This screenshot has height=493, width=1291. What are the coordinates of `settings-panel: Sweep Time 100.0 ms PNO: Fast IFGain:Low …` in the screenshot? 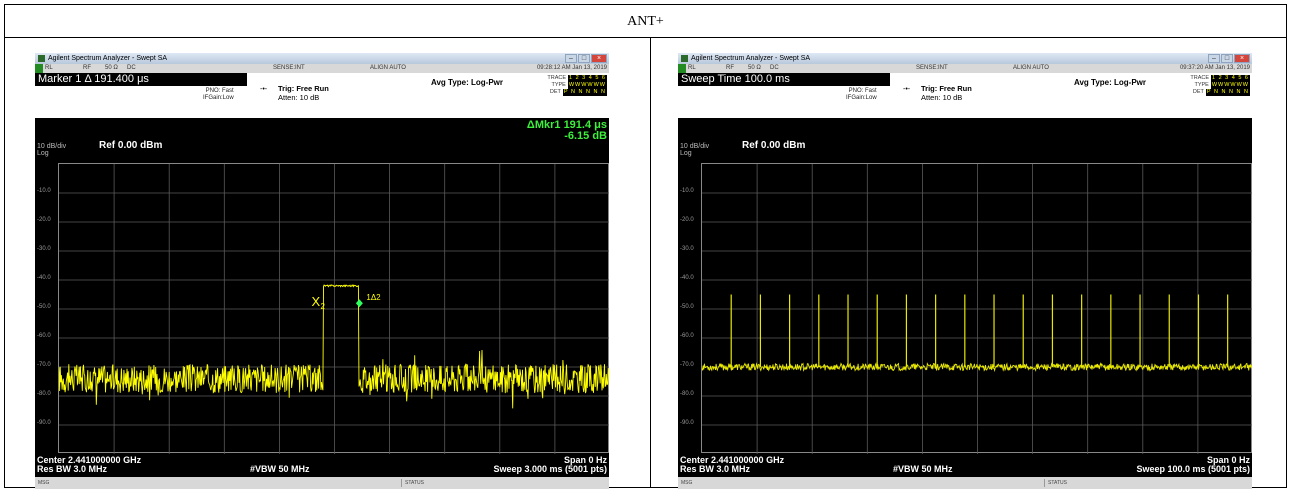 It's located at (965, 95).